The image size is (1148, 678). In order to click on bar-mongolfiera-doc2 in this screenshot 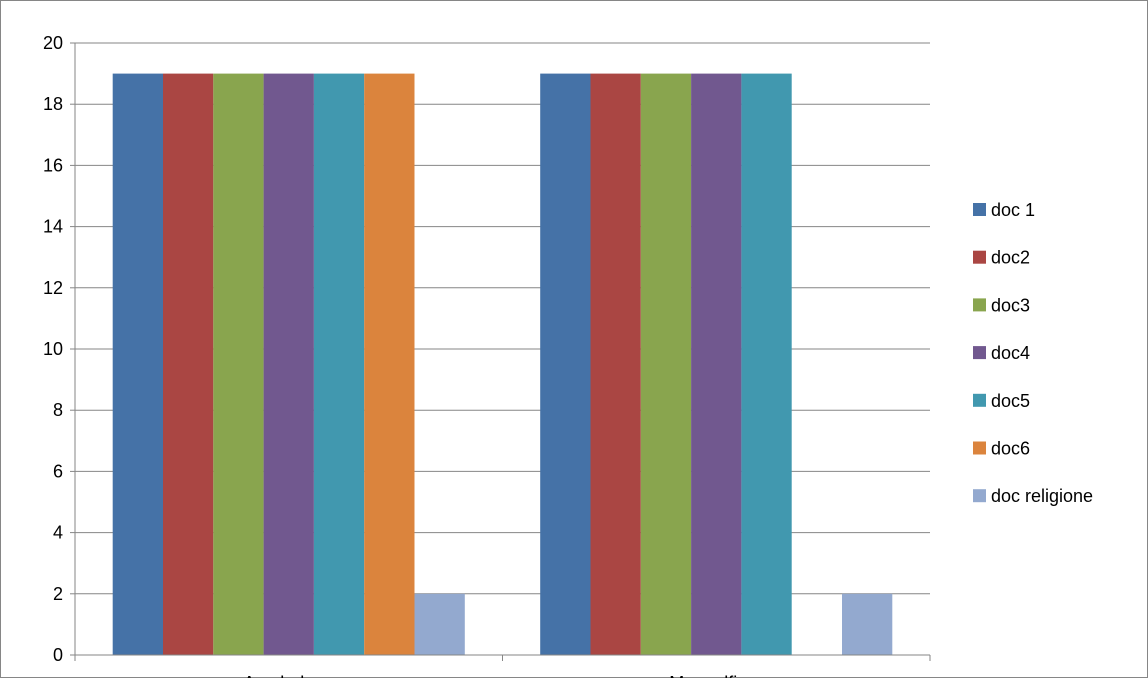, I will do `click(615, 364)`.